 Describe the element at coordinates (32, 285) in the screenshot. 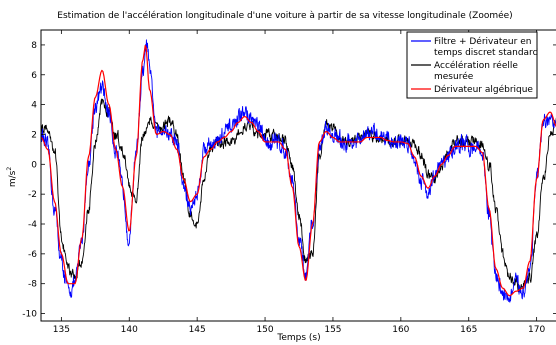

I see `y-tick-label: -8` at that location.